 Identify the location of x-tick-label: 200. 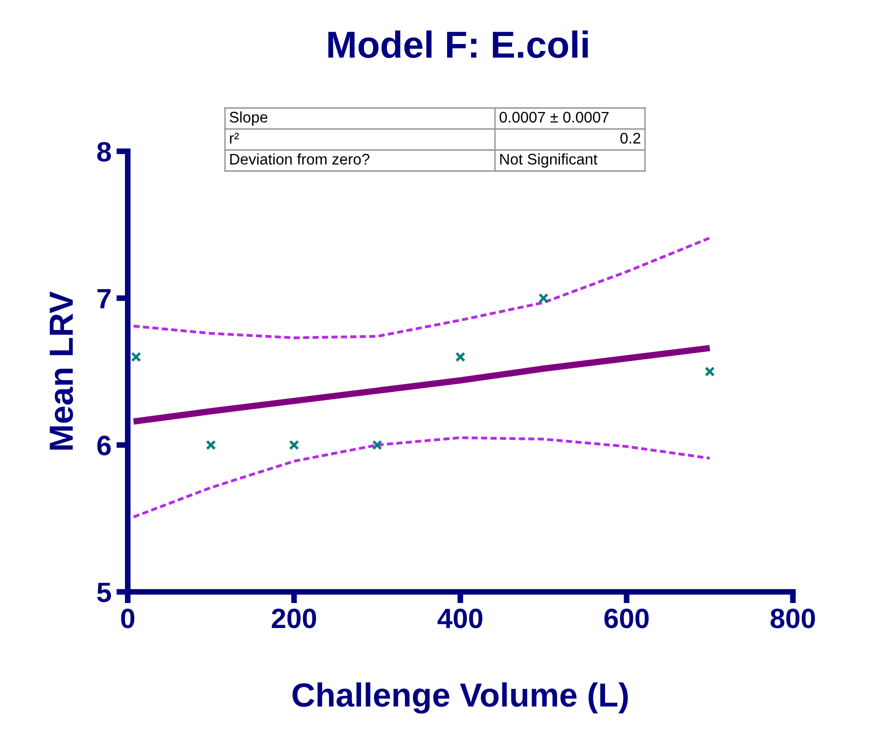
(294, 618).